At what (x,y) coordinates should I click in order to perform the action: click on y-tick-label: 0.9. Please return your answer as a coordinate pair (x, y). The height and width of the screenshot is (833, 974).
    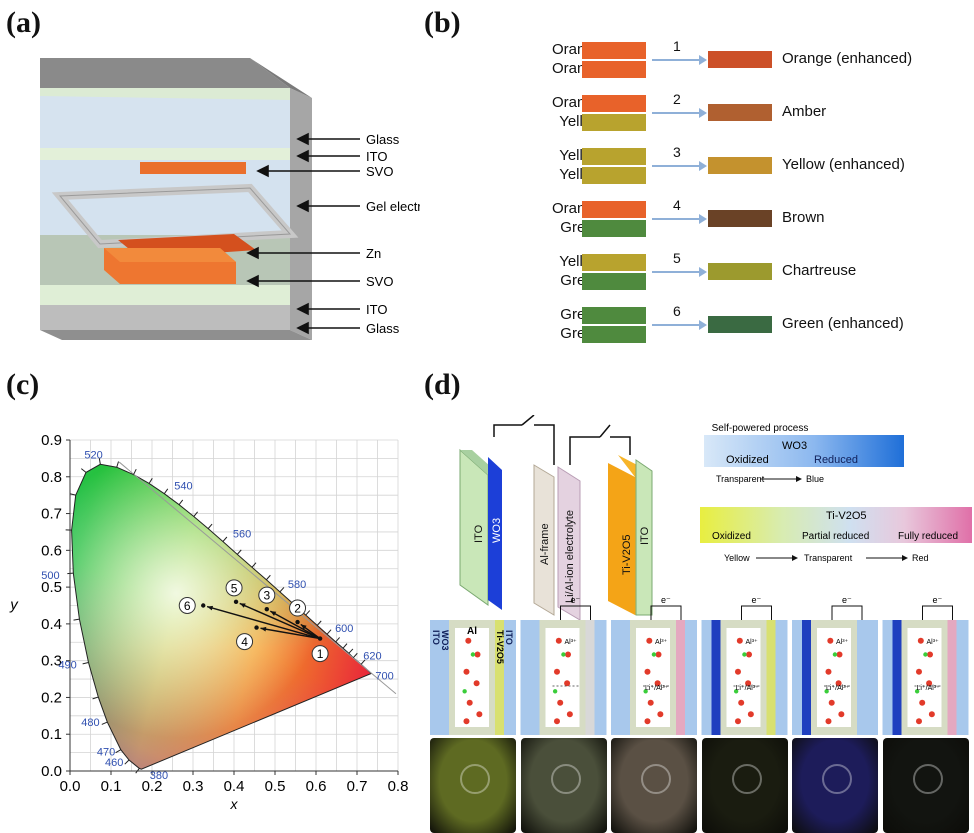
    Looking at the image, I should click on (51, 440).